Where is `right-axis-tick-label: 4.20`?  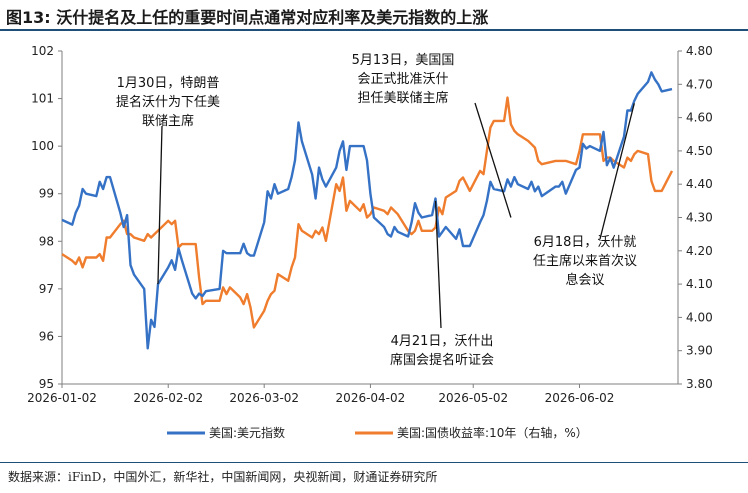
right-axis-tick-label: 4.20 is located at coordinates (699, 251).